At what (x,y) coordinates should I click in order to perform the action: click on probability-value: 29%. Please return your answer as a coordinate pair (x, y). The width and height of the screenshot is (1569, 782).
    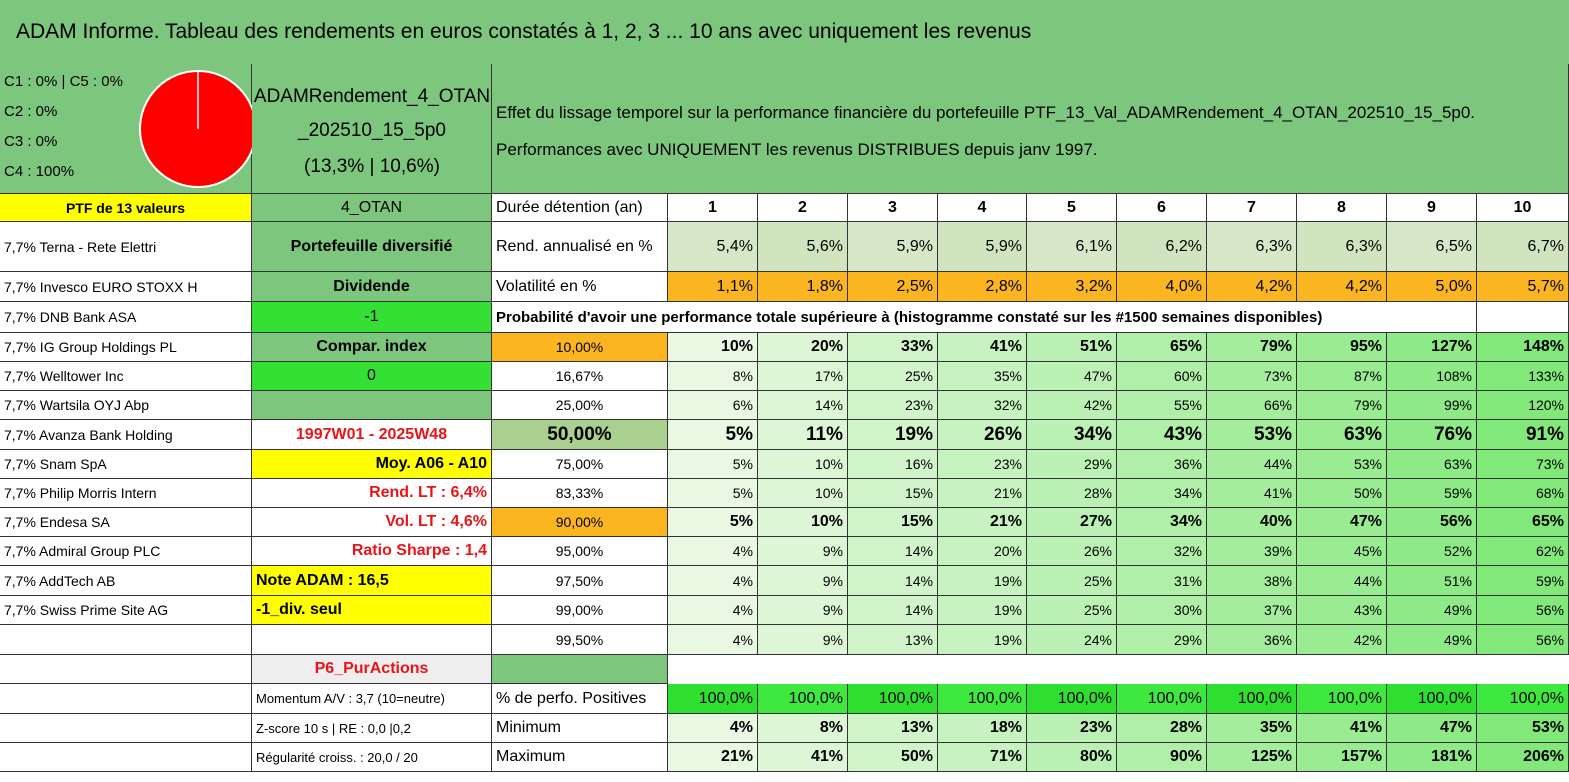
    Looking at the image, I should click on (1072, 464).